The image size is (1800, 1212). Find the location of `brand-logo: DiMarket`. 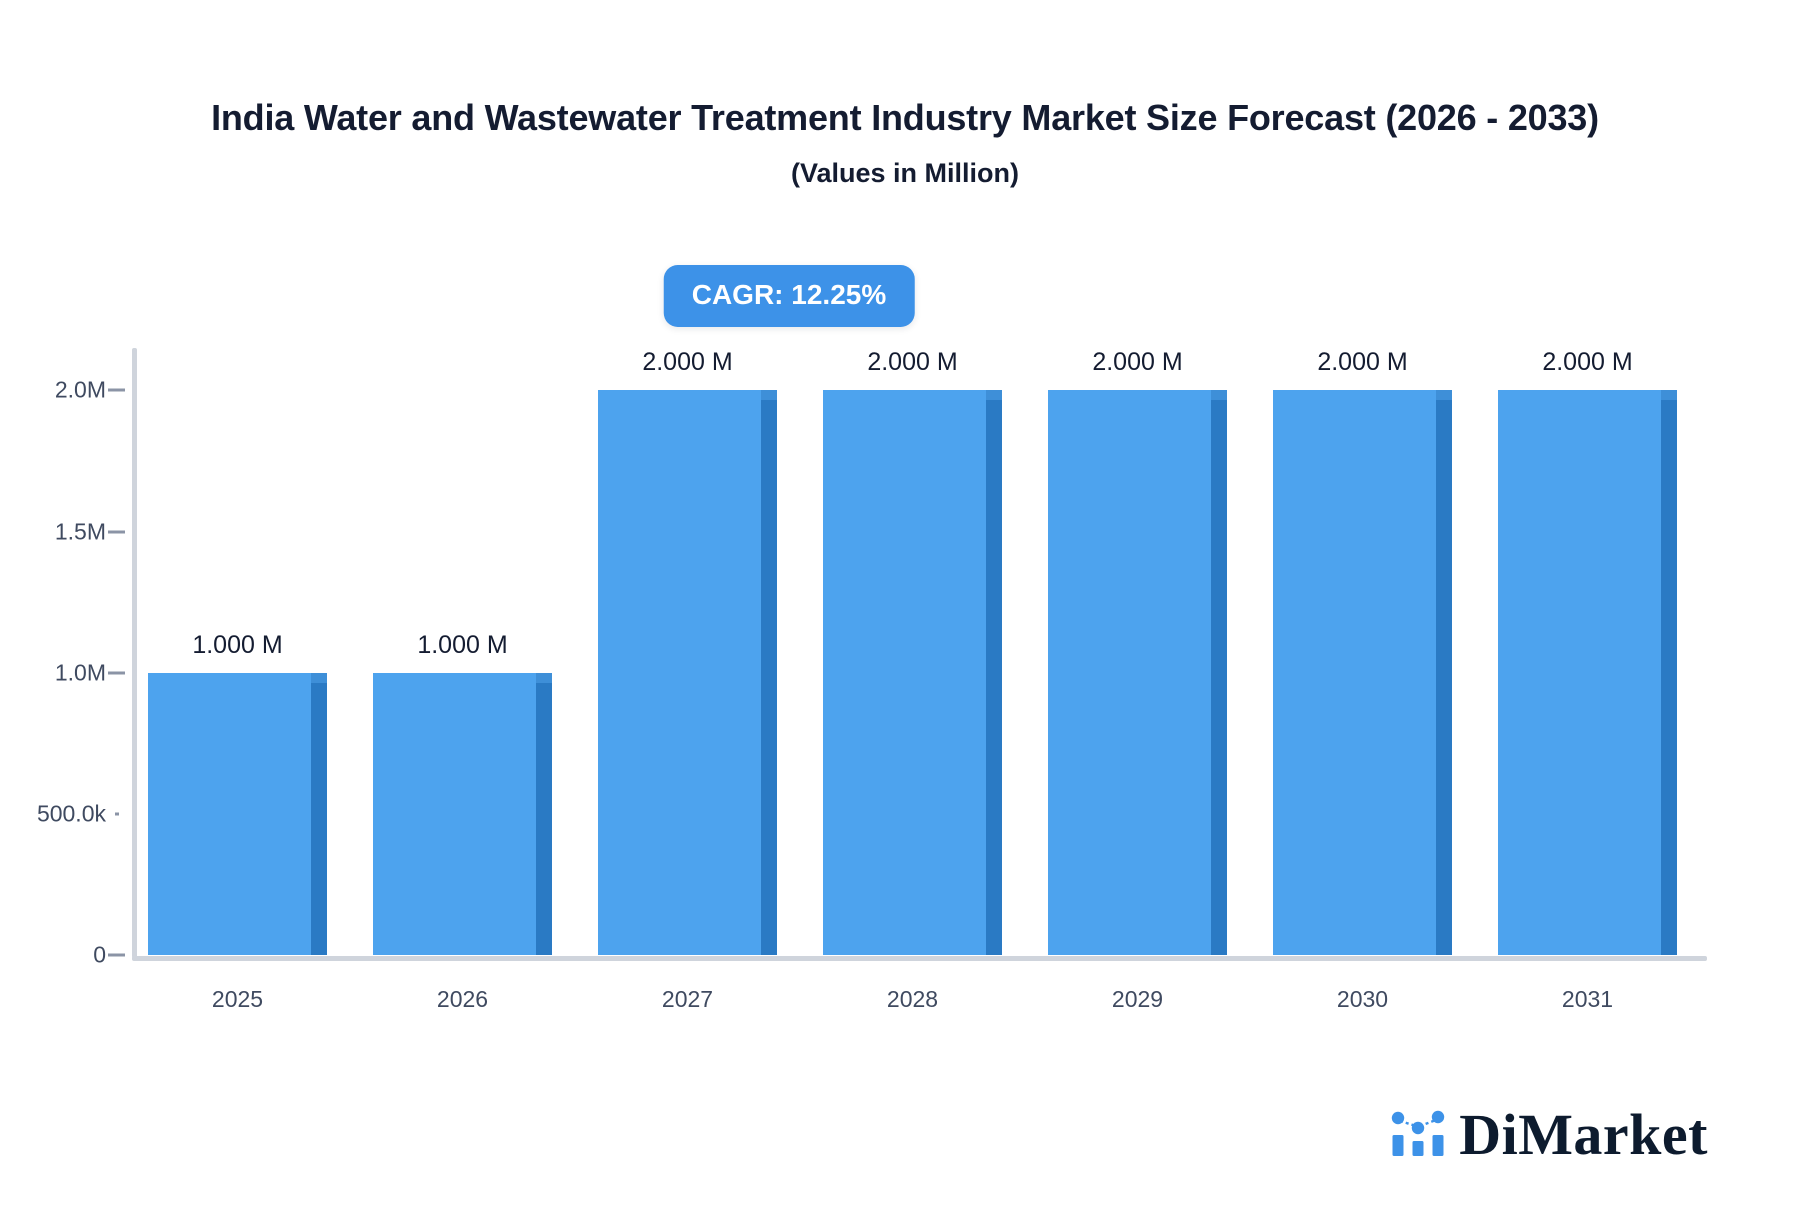

brand-logo: DiMarket is located at coordinates (1549, 1135).